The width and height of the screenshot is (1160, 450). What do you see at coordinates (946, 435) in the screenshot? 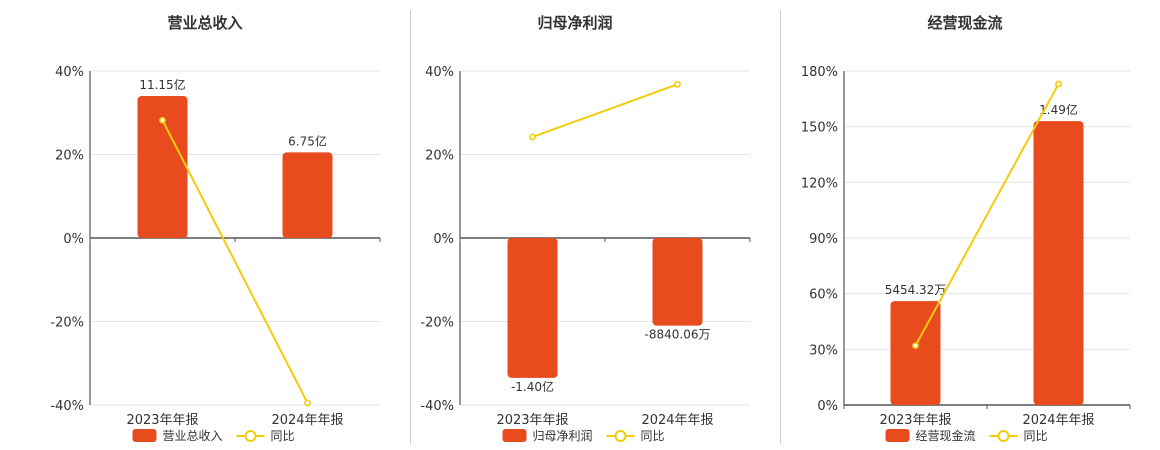
I see `legend-bar-label: 经营现金流` at bounding box center [946, 435].